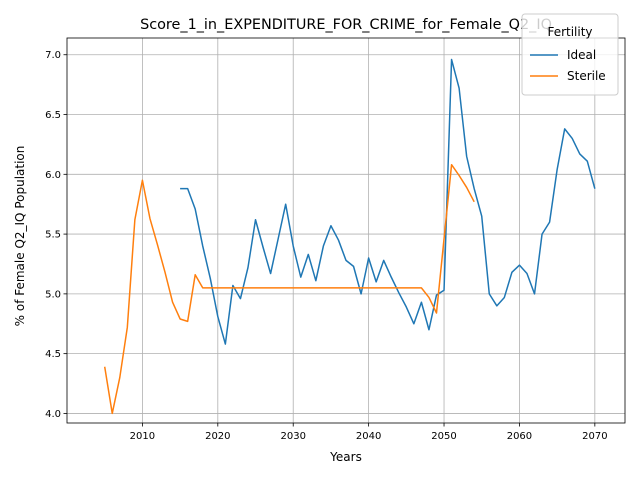  Describe the element at coordinates (53, 414) in the screenshot. I see `y-tick-label: 4.0` at that location.